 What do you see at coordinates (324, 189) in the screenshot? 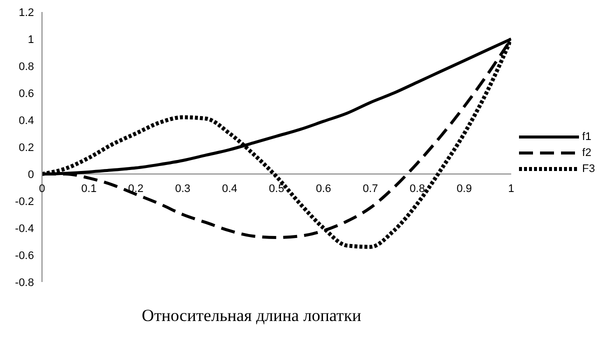
I see `x-tick-label: 0.6` at bounding box center [324, 189].